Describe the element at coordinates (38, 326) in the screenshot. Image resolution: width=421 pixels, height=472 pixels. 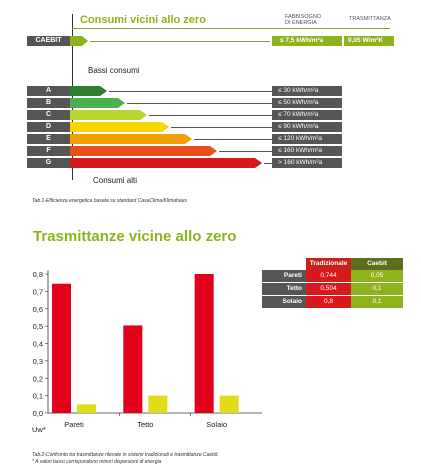
I see `y-tick-label: 0,5` at that location.